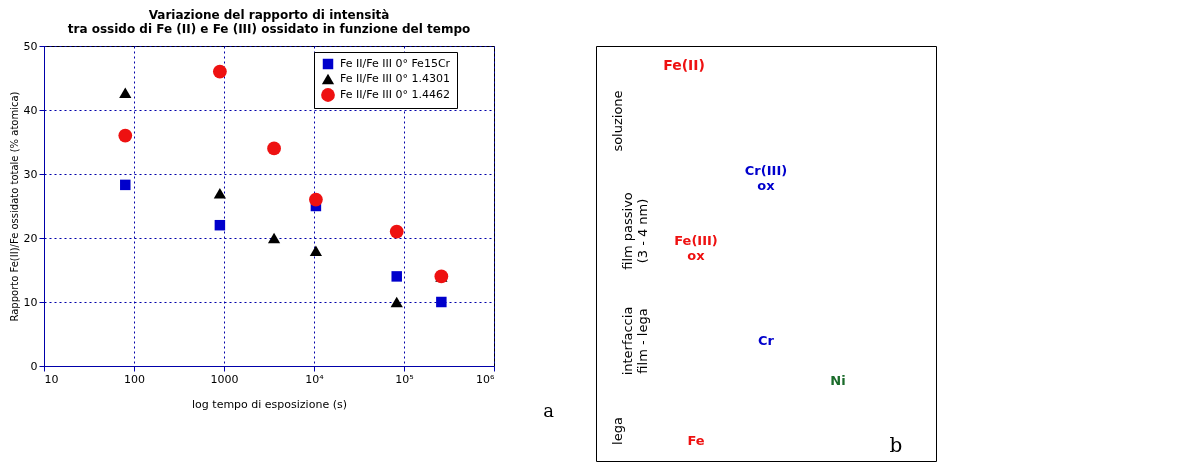  What do you see at coordinates (486, 379) in the screenshot?
I see `x-tick-label: 10⁶` at bounding box center [486, 379].